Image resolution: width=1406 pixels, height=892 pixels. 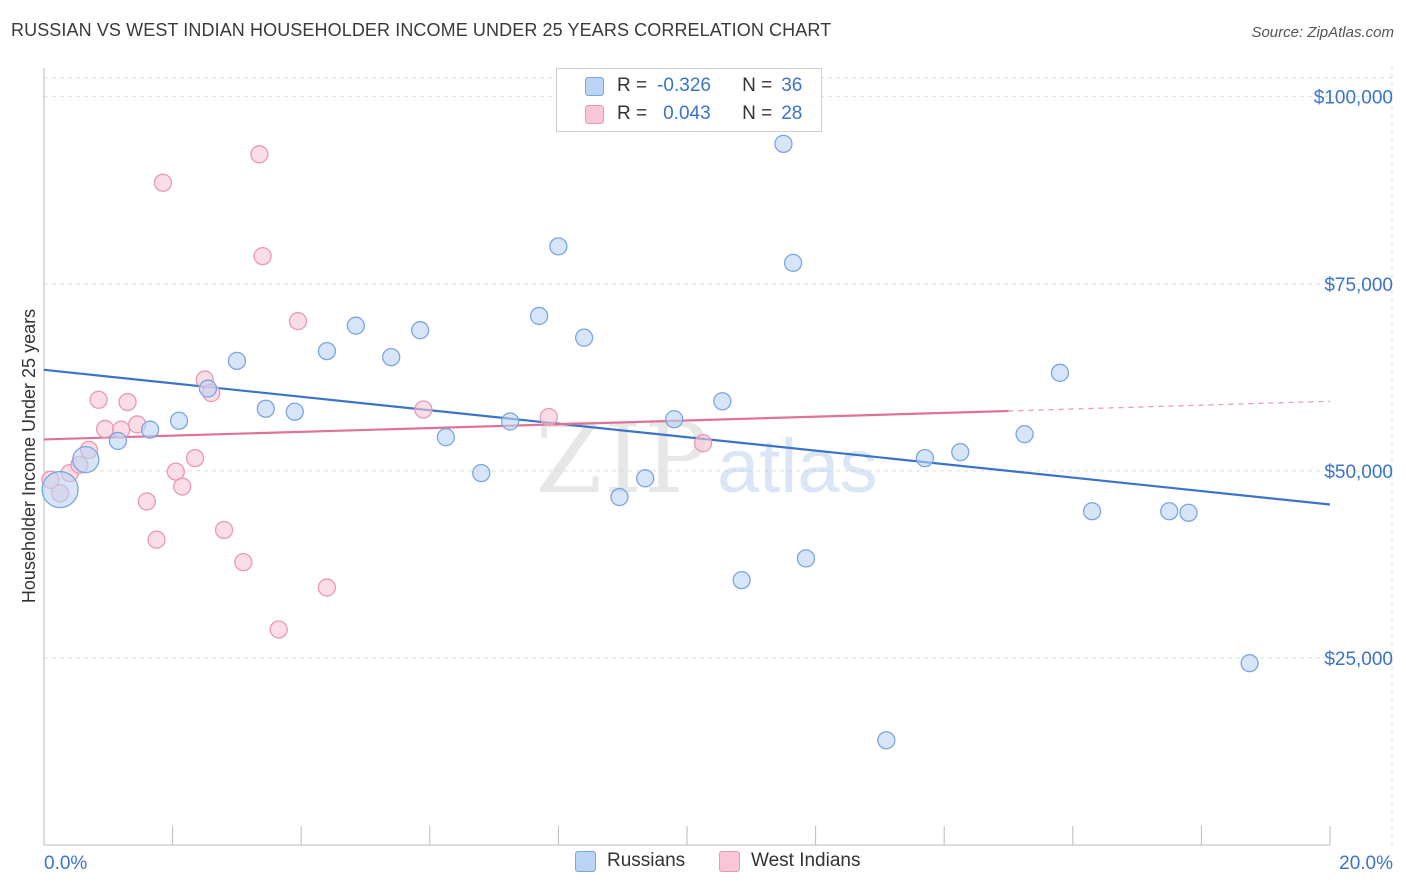 What do you see at coordinates (1358, 285) in the screenshot?
I see `y-tick-label: $75,000` at bounding box center [1358, 285].